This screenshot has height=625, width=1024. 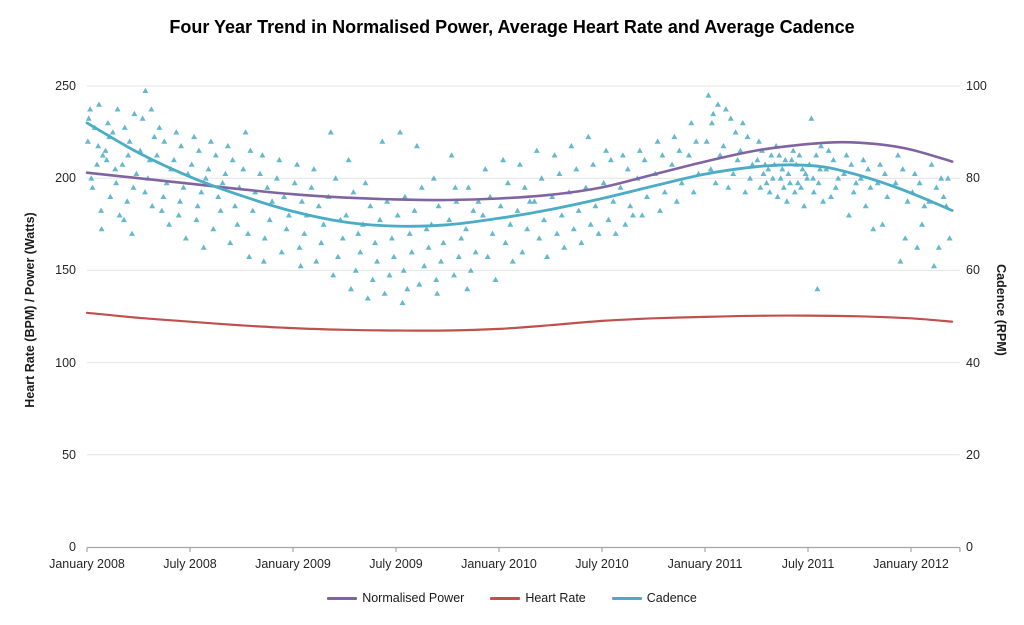 I want to click on trend-line-heart-rate, so click(x=519, y=321).